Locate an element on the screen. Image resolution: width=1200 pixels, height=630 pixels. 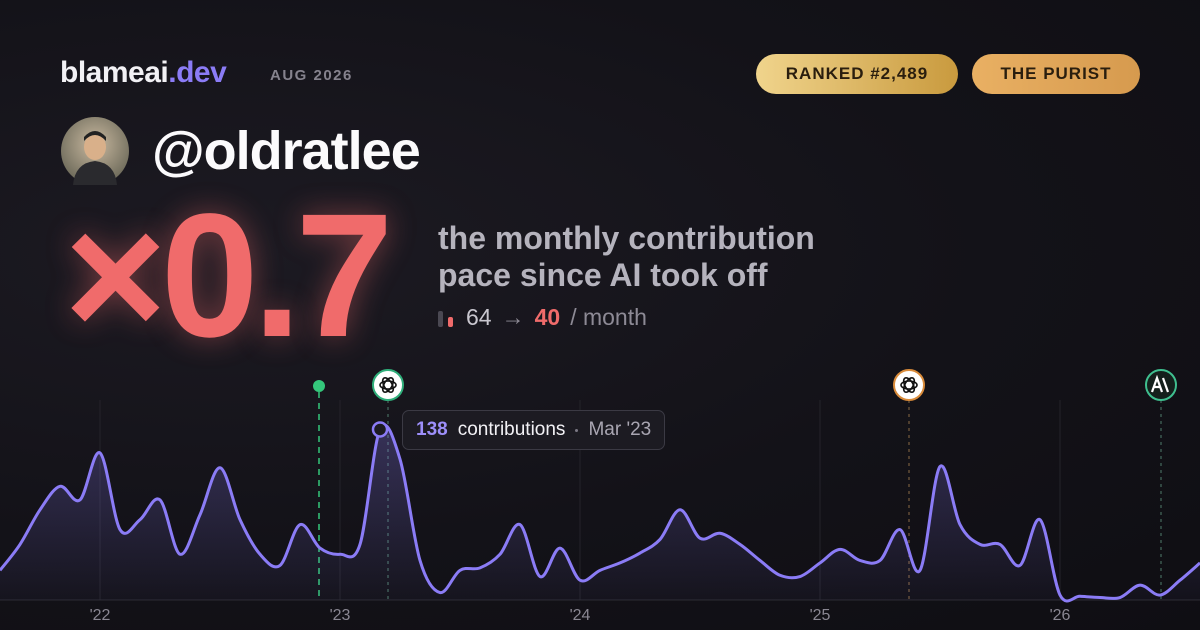
tagline: pace since AI took off is located at coordinates (603, 275).